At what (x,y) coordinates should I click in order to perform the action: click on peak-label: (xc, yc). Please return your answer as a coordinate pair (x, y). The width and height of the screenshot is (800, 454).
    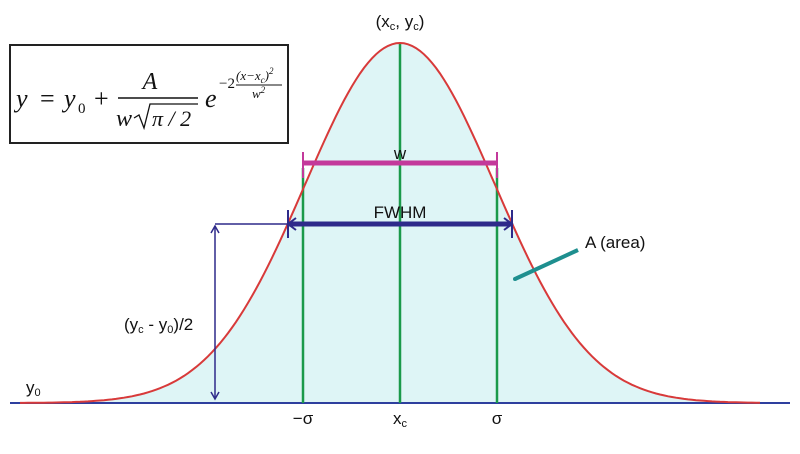
    Looking at the image, I should click on (400, 22).